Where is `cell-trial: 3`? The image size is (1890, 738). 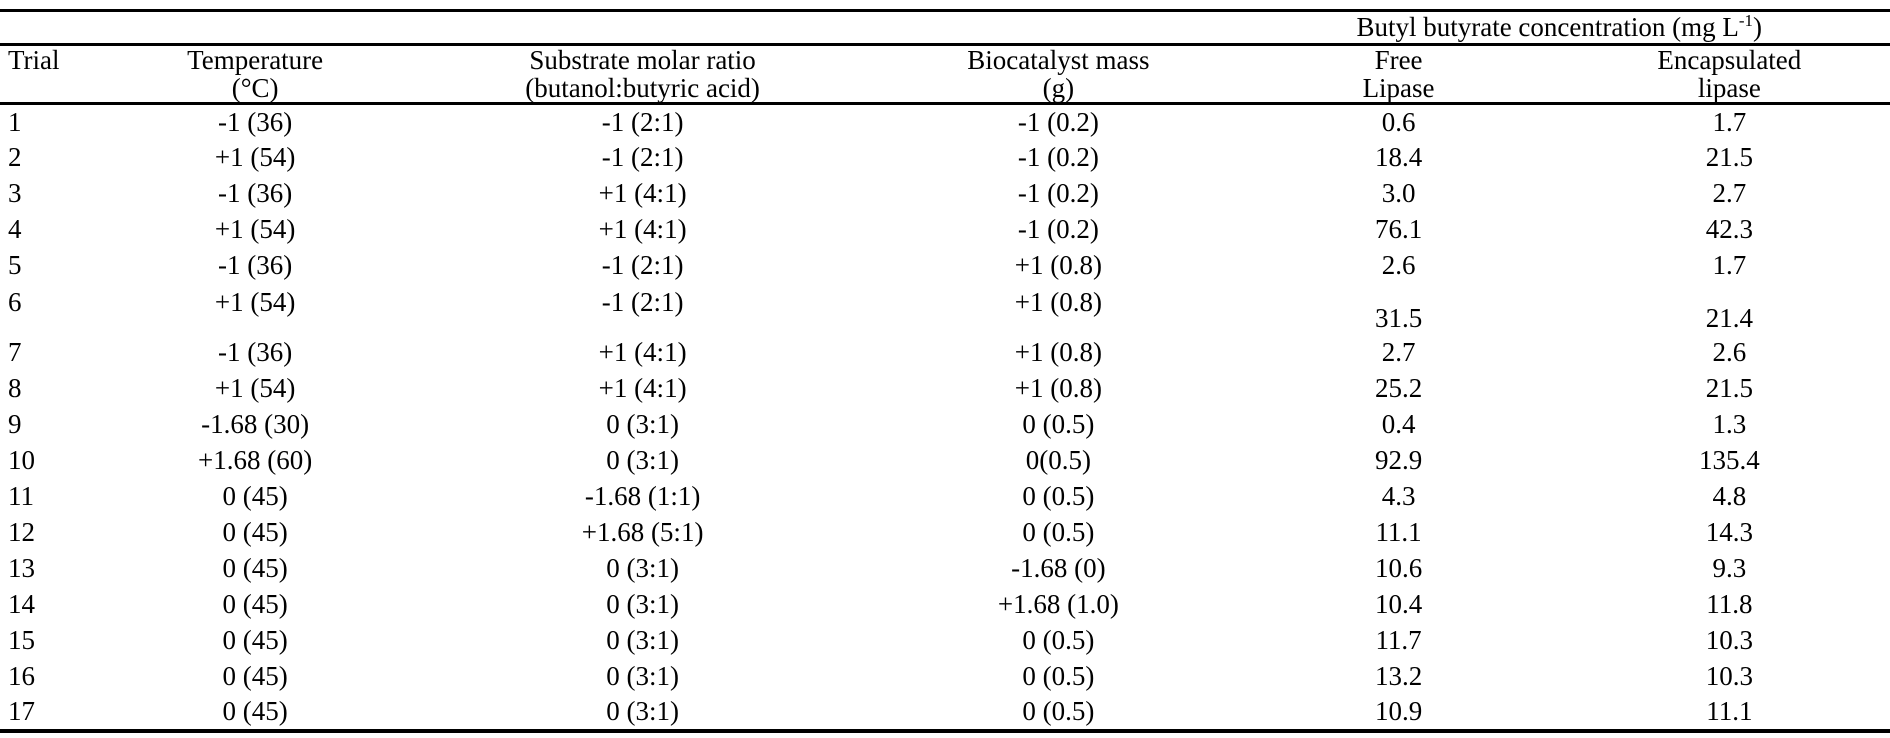 cell-trial: 3 is located at coordinates (15, 193).